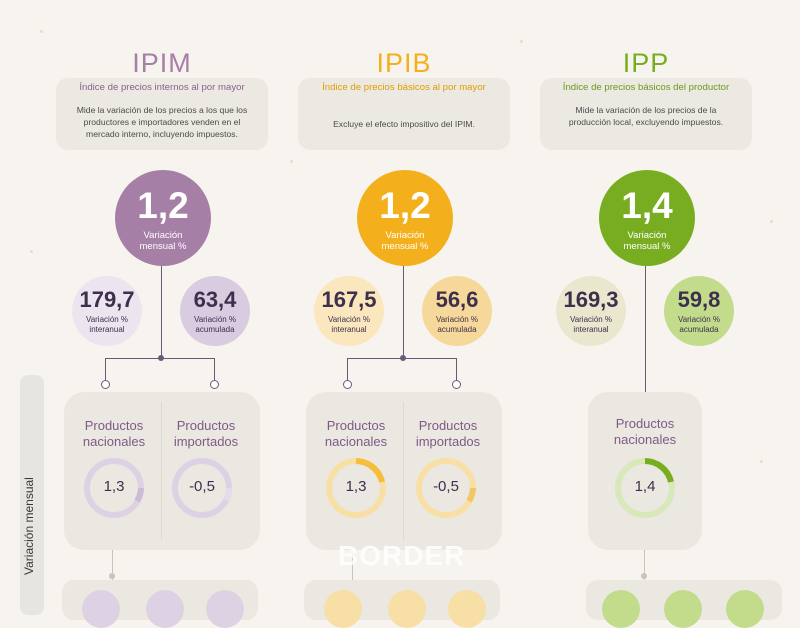  Describe the element at coordinates (352, 565) in the screenshot. I see `ipib-lower-connector` at that location.